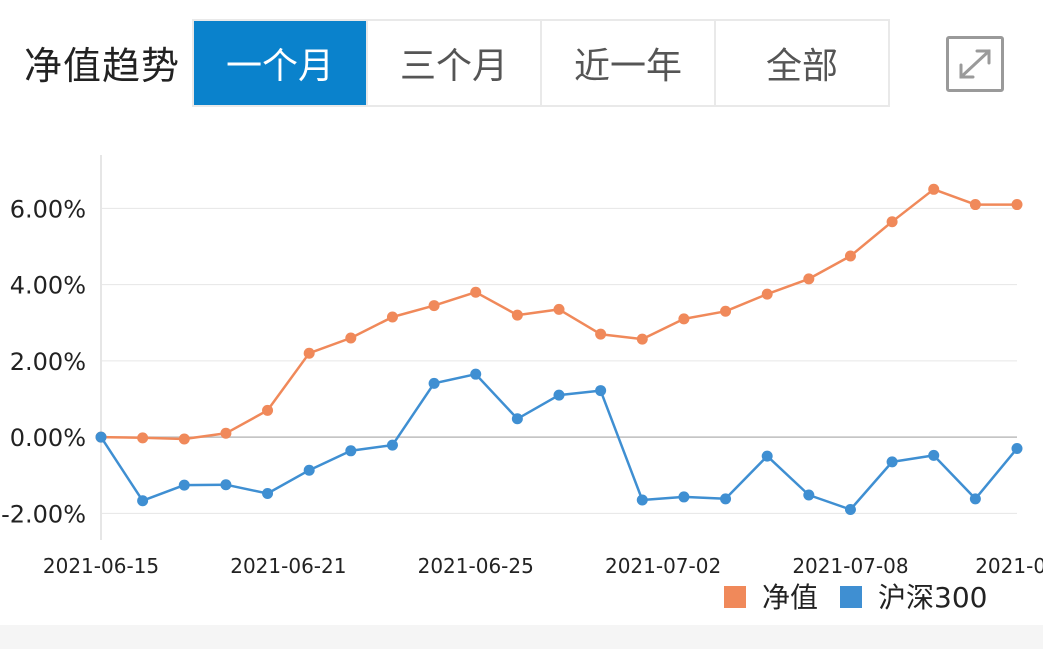 The width and height of the screenshot is (1043, 649). Describe the element at coordinates (288, 566) in the screenshot. I see `x-tick-label: 2021-06-21` at that location.